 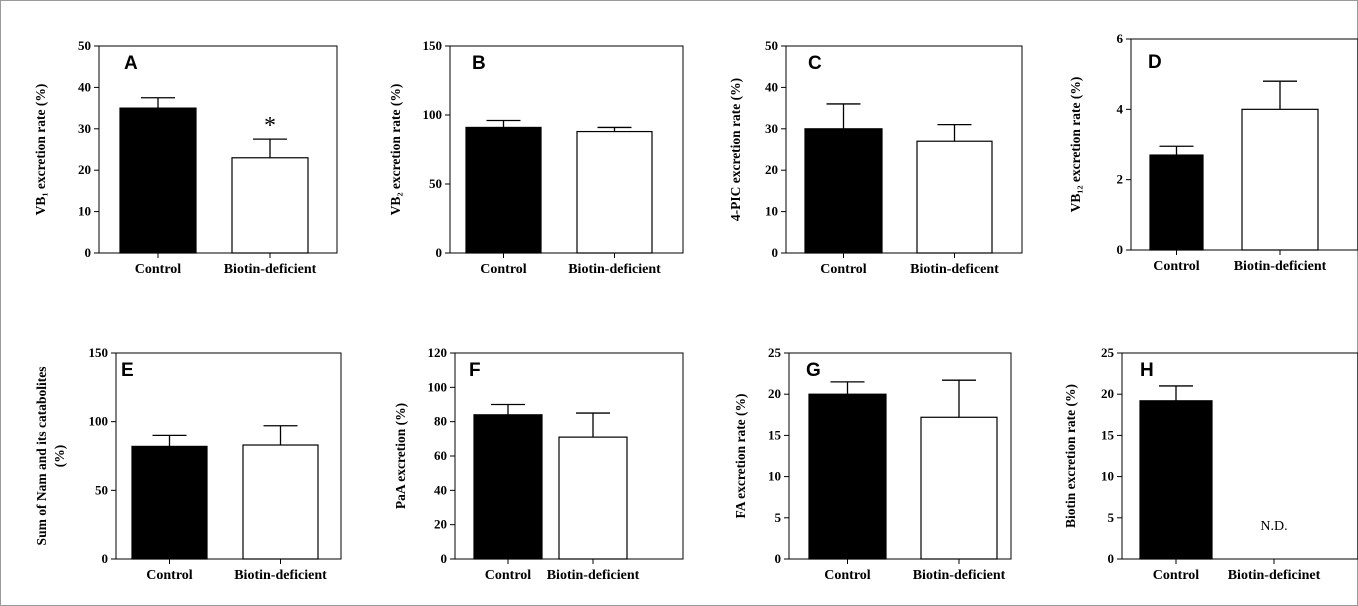 I want to click on panel-letter: C, so click(x=815, y=63).